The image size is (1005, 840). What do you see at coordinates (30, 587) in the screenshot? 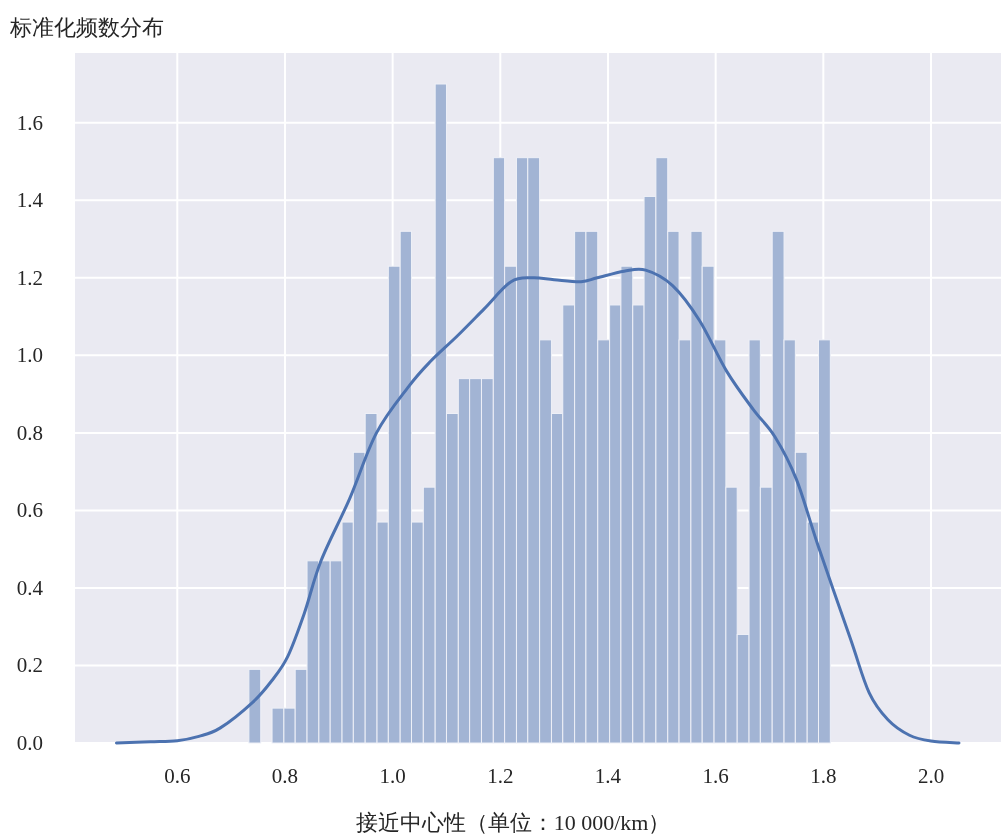
I see `y-tick-label: 0.4` at bounding box center [30, 587].